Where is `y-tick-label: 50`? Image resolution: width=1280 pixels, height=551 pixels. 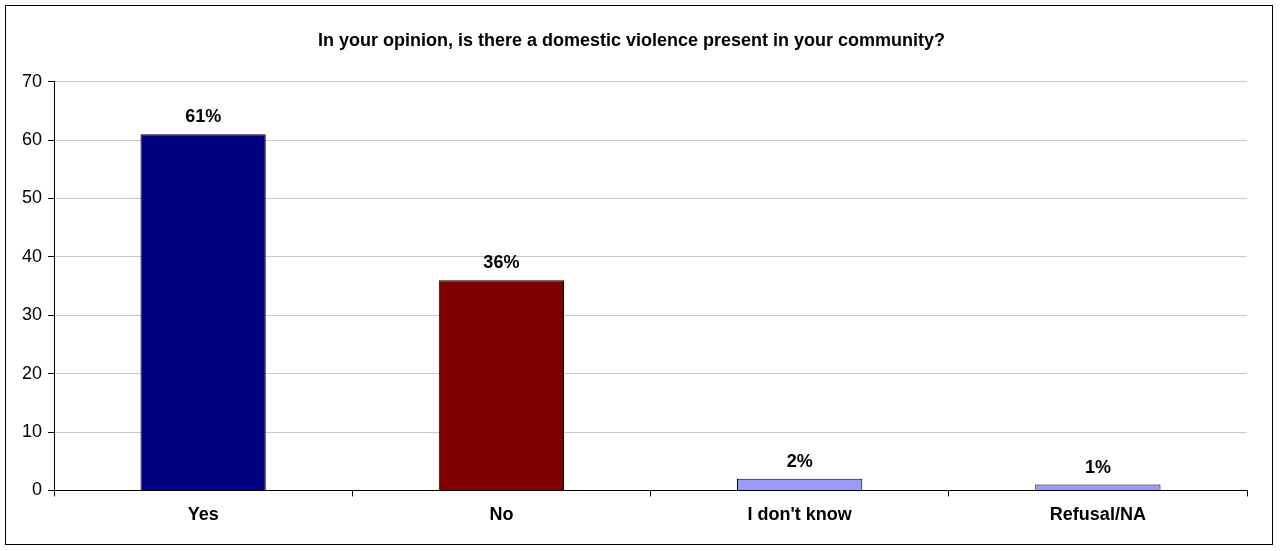
y-tick-label: 50 is located at coordinates (32, 197).